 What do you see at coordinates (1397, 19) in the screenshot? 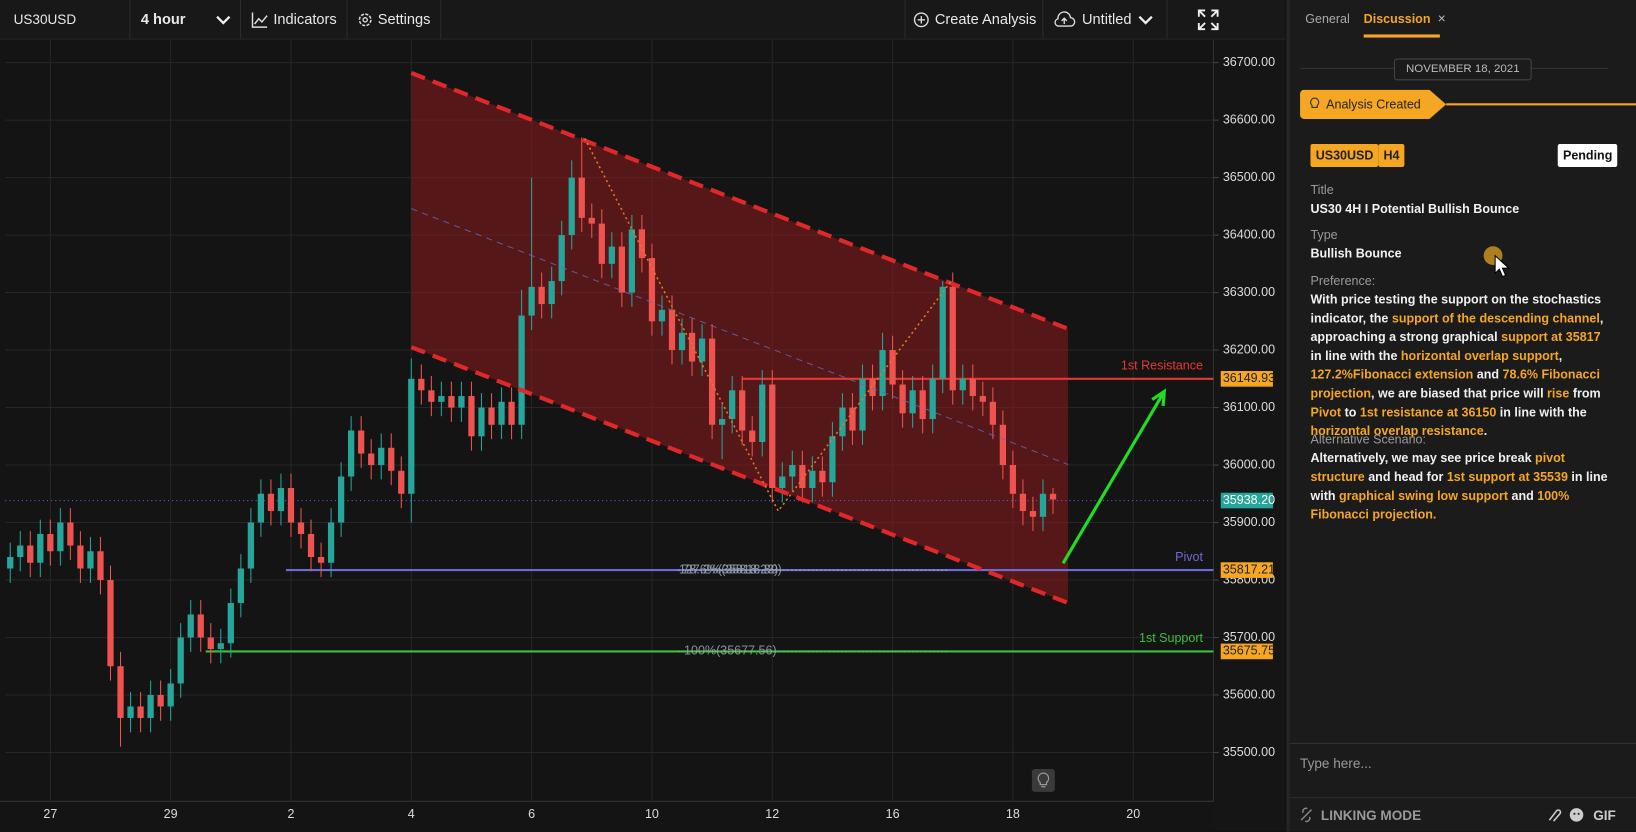
I see `tab-active: Discussion` at bounding box center [1397, 19].